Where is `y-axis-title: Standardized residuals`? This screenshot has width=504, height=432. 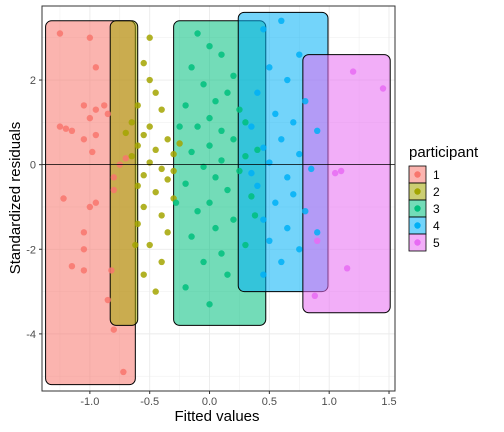 y-axis-title: Standardized residuals is located at coordinates (15, 198).